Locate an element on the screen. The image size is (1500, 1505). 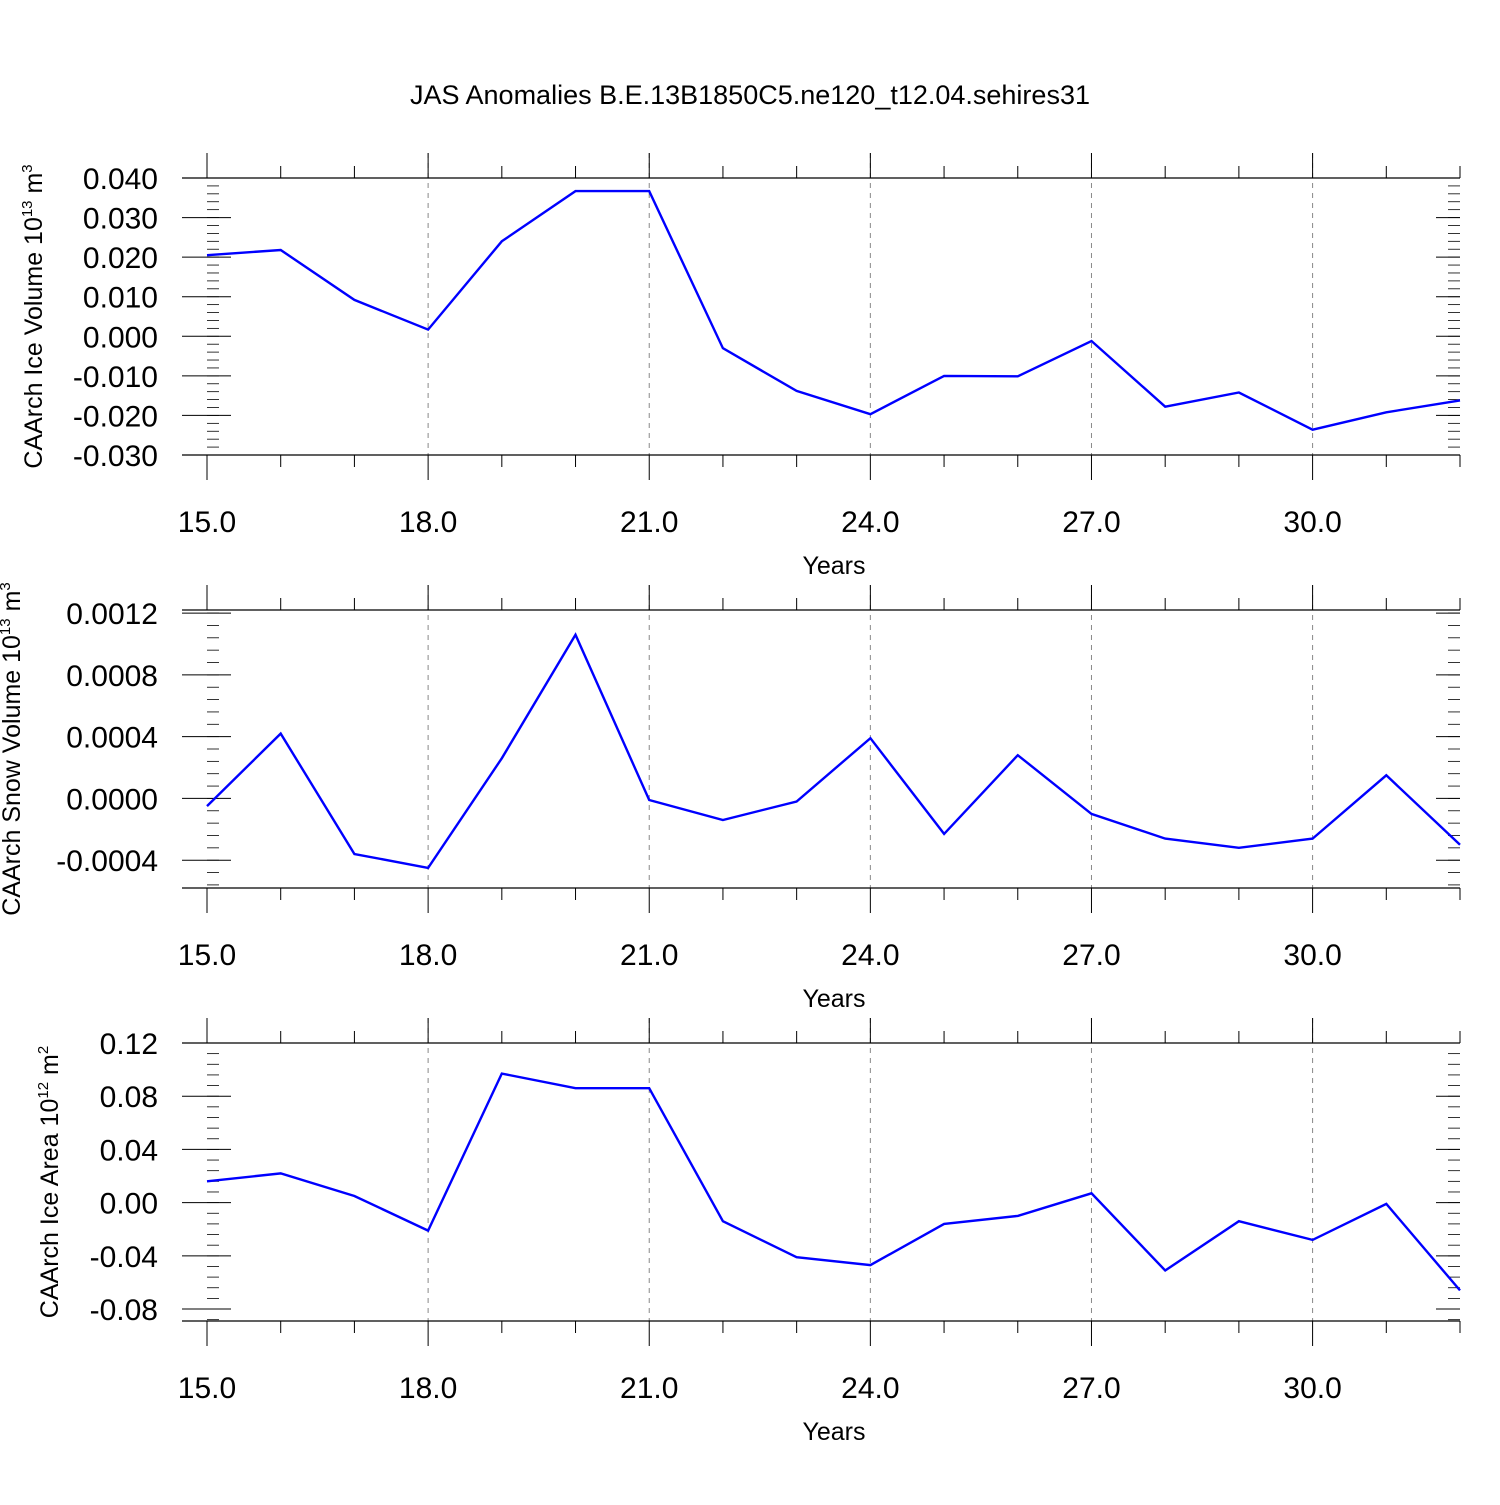
x-tick-label-0-5: 30.0 is located at coordinates (1312, 522).